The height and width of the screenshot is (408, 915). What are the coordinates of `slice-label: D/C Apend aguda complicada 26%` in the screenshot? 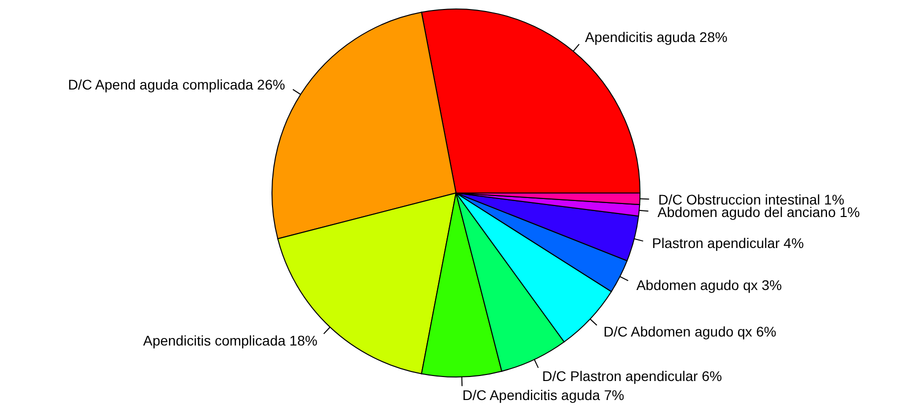 It's located at (177, 84).